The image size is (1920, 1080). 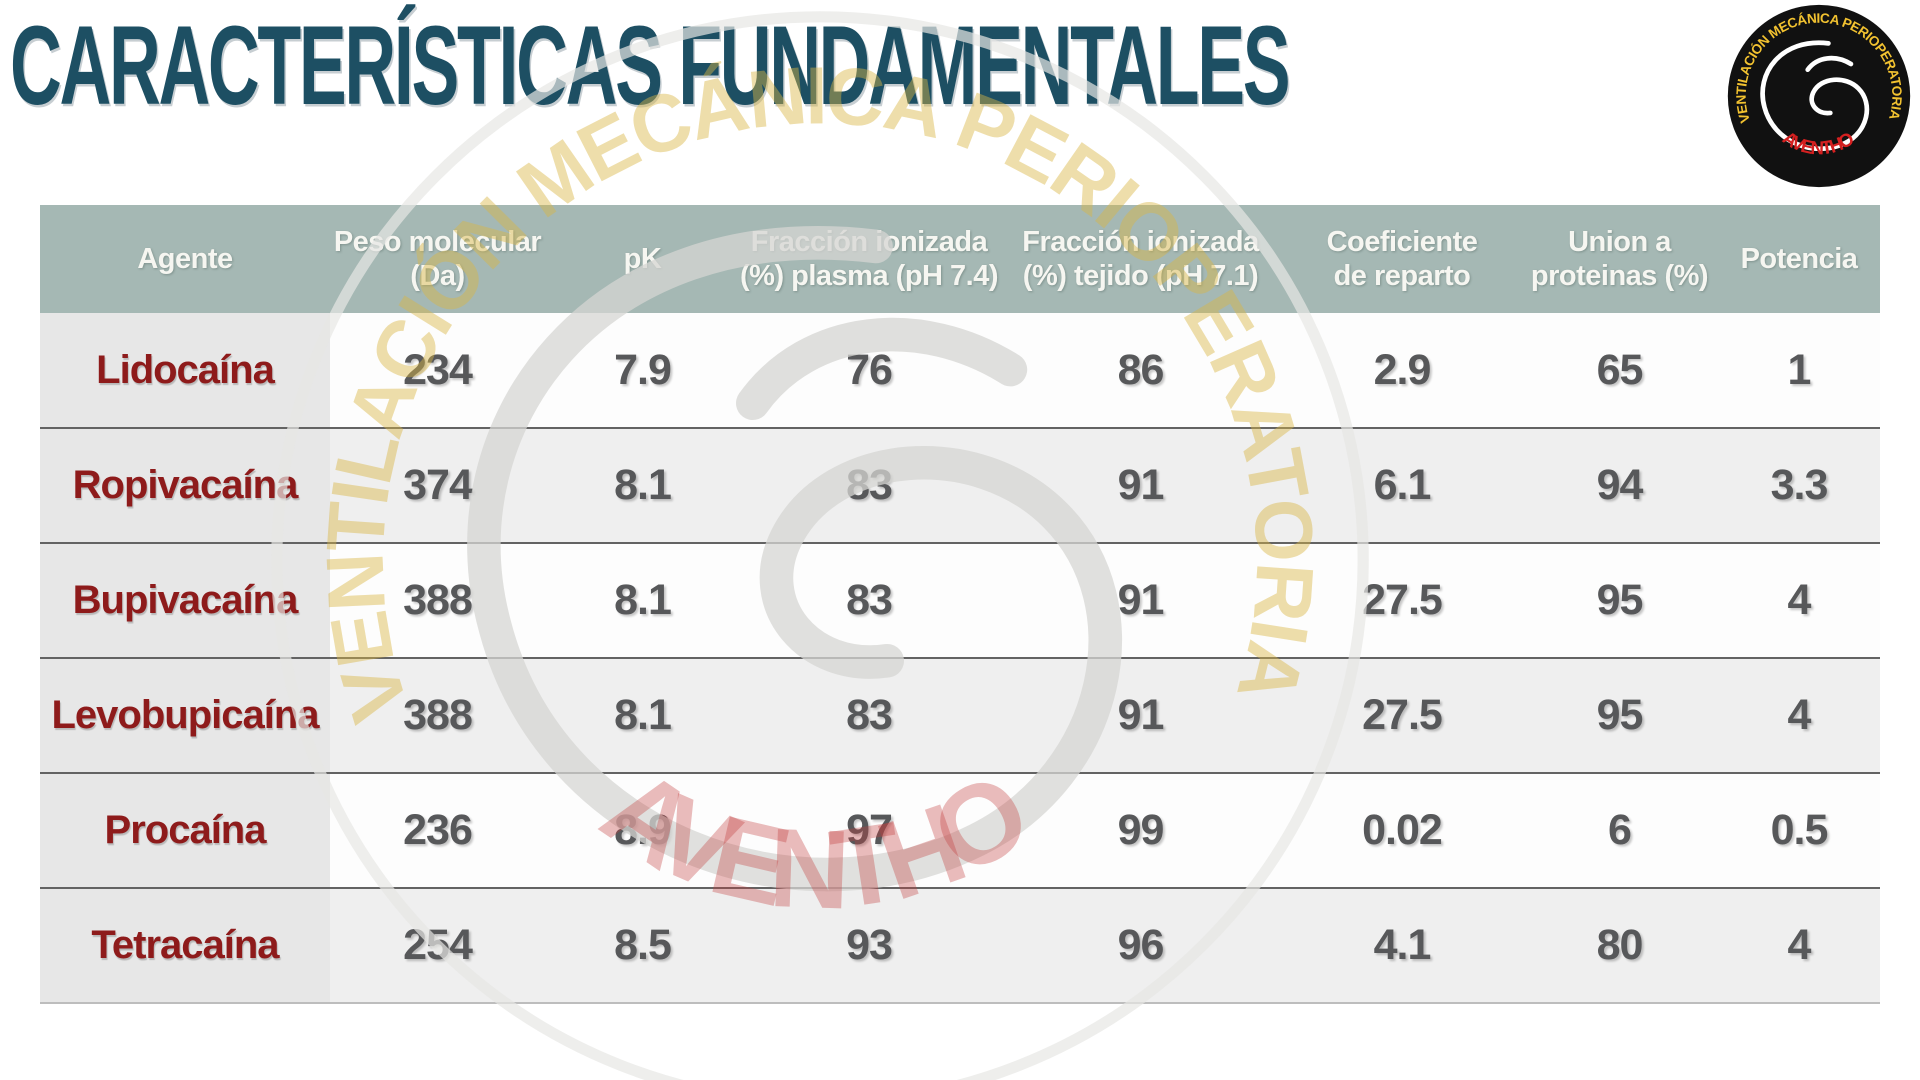 What do you see at coordinates (1140, 830) in the screenshot?
I see `cell: 99` at bounding box center [1140, 830].